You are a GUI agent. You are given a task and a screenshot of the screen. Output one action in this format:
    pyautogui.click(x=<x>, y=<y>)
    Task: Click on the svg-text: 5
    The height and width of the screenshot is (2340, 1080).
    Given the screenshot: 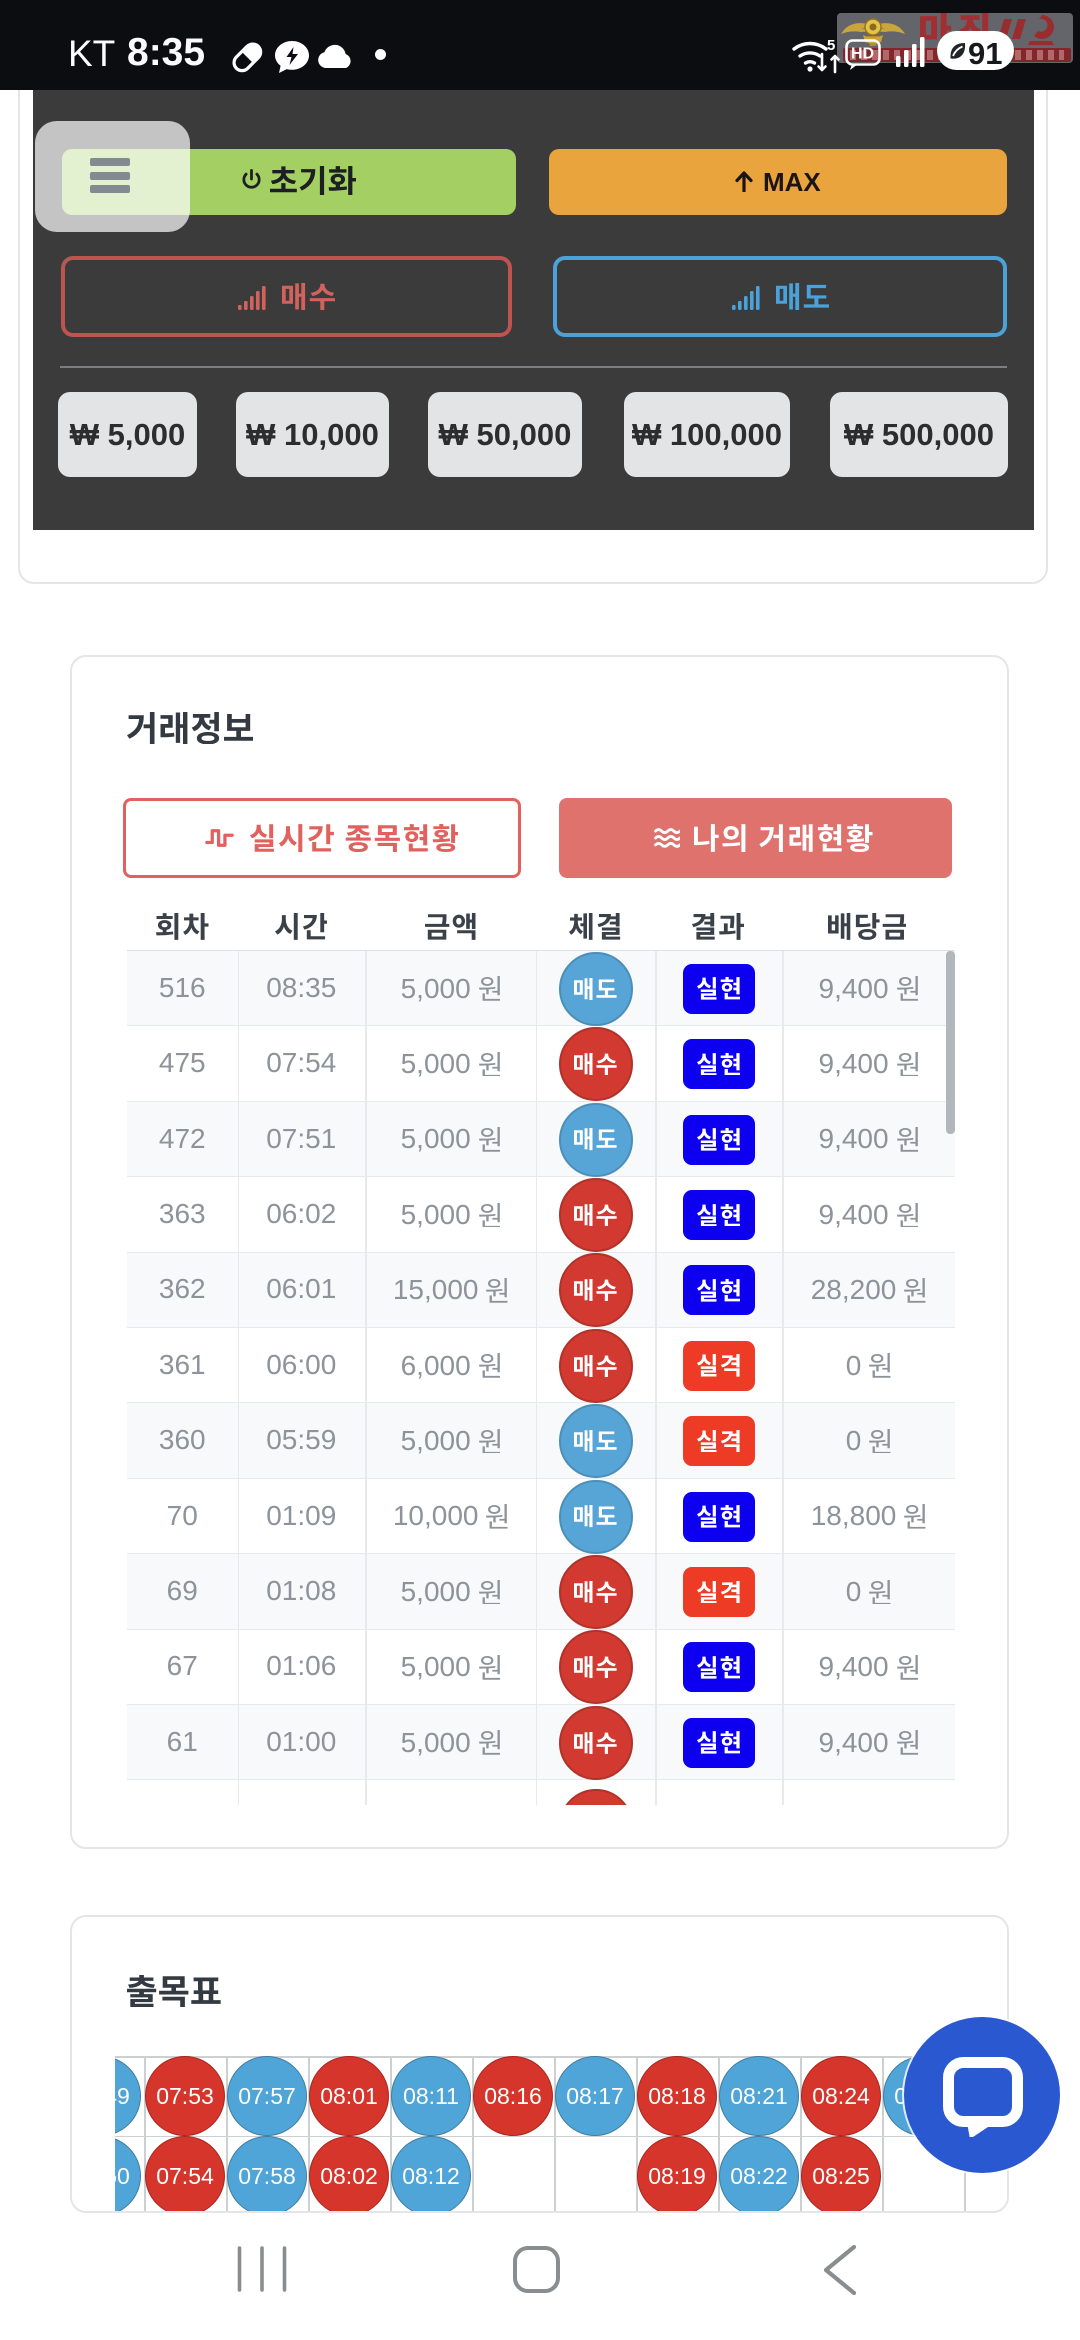 What is the action you would take?
    pyautogui.click(x=831, y=45)
    